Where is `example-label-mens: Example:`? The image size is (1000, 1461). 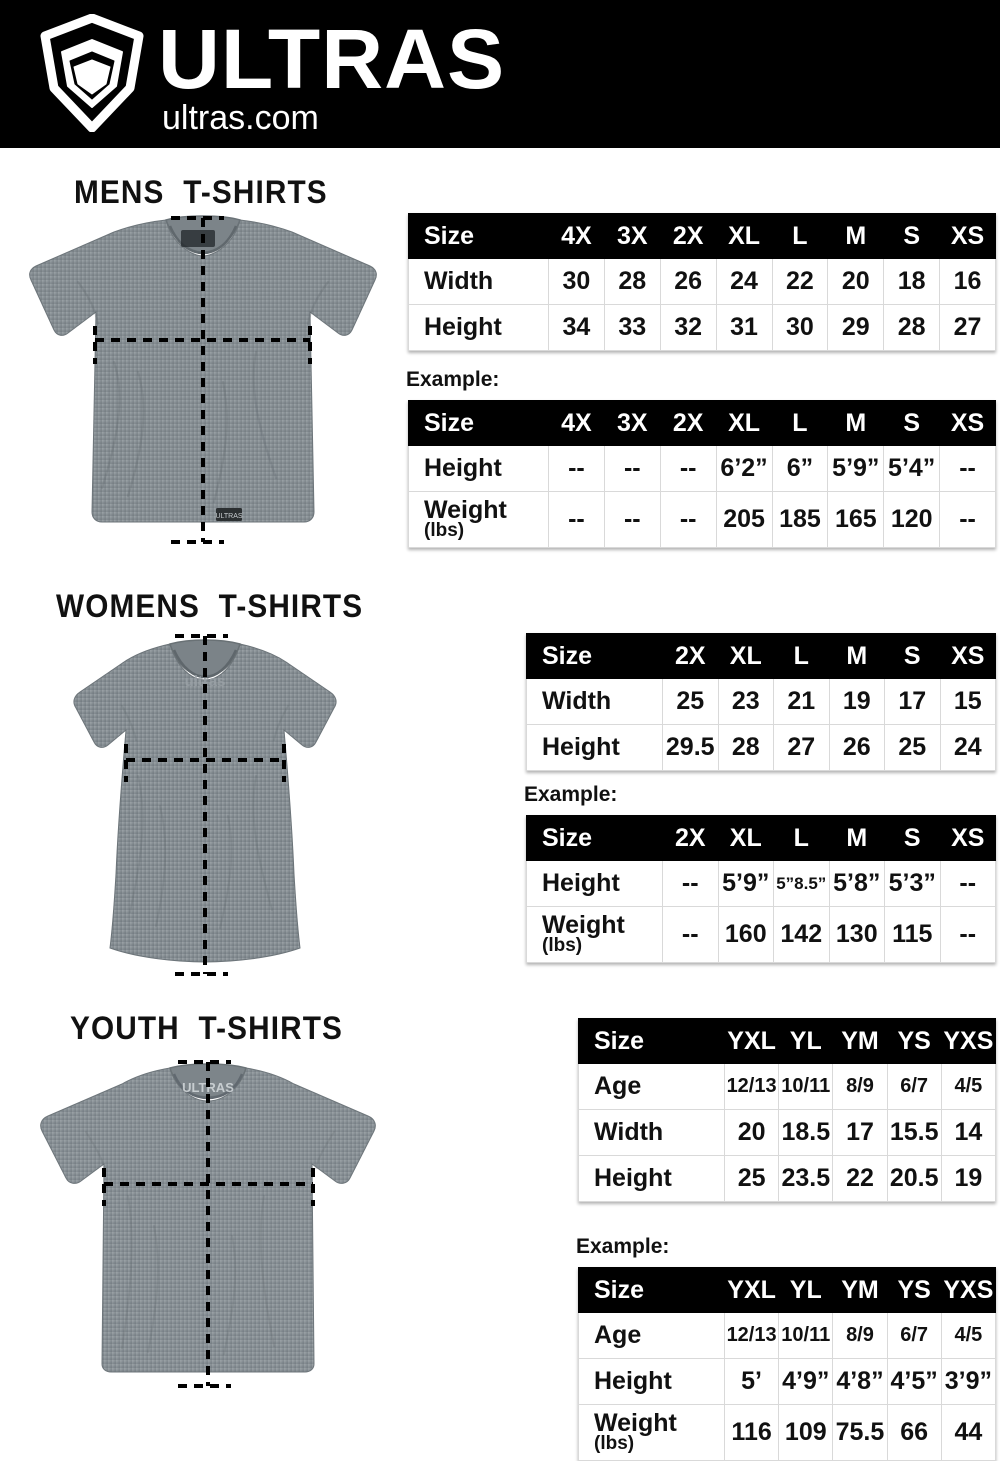 example-label-mens: Example: is located at coordinates (453, 379).